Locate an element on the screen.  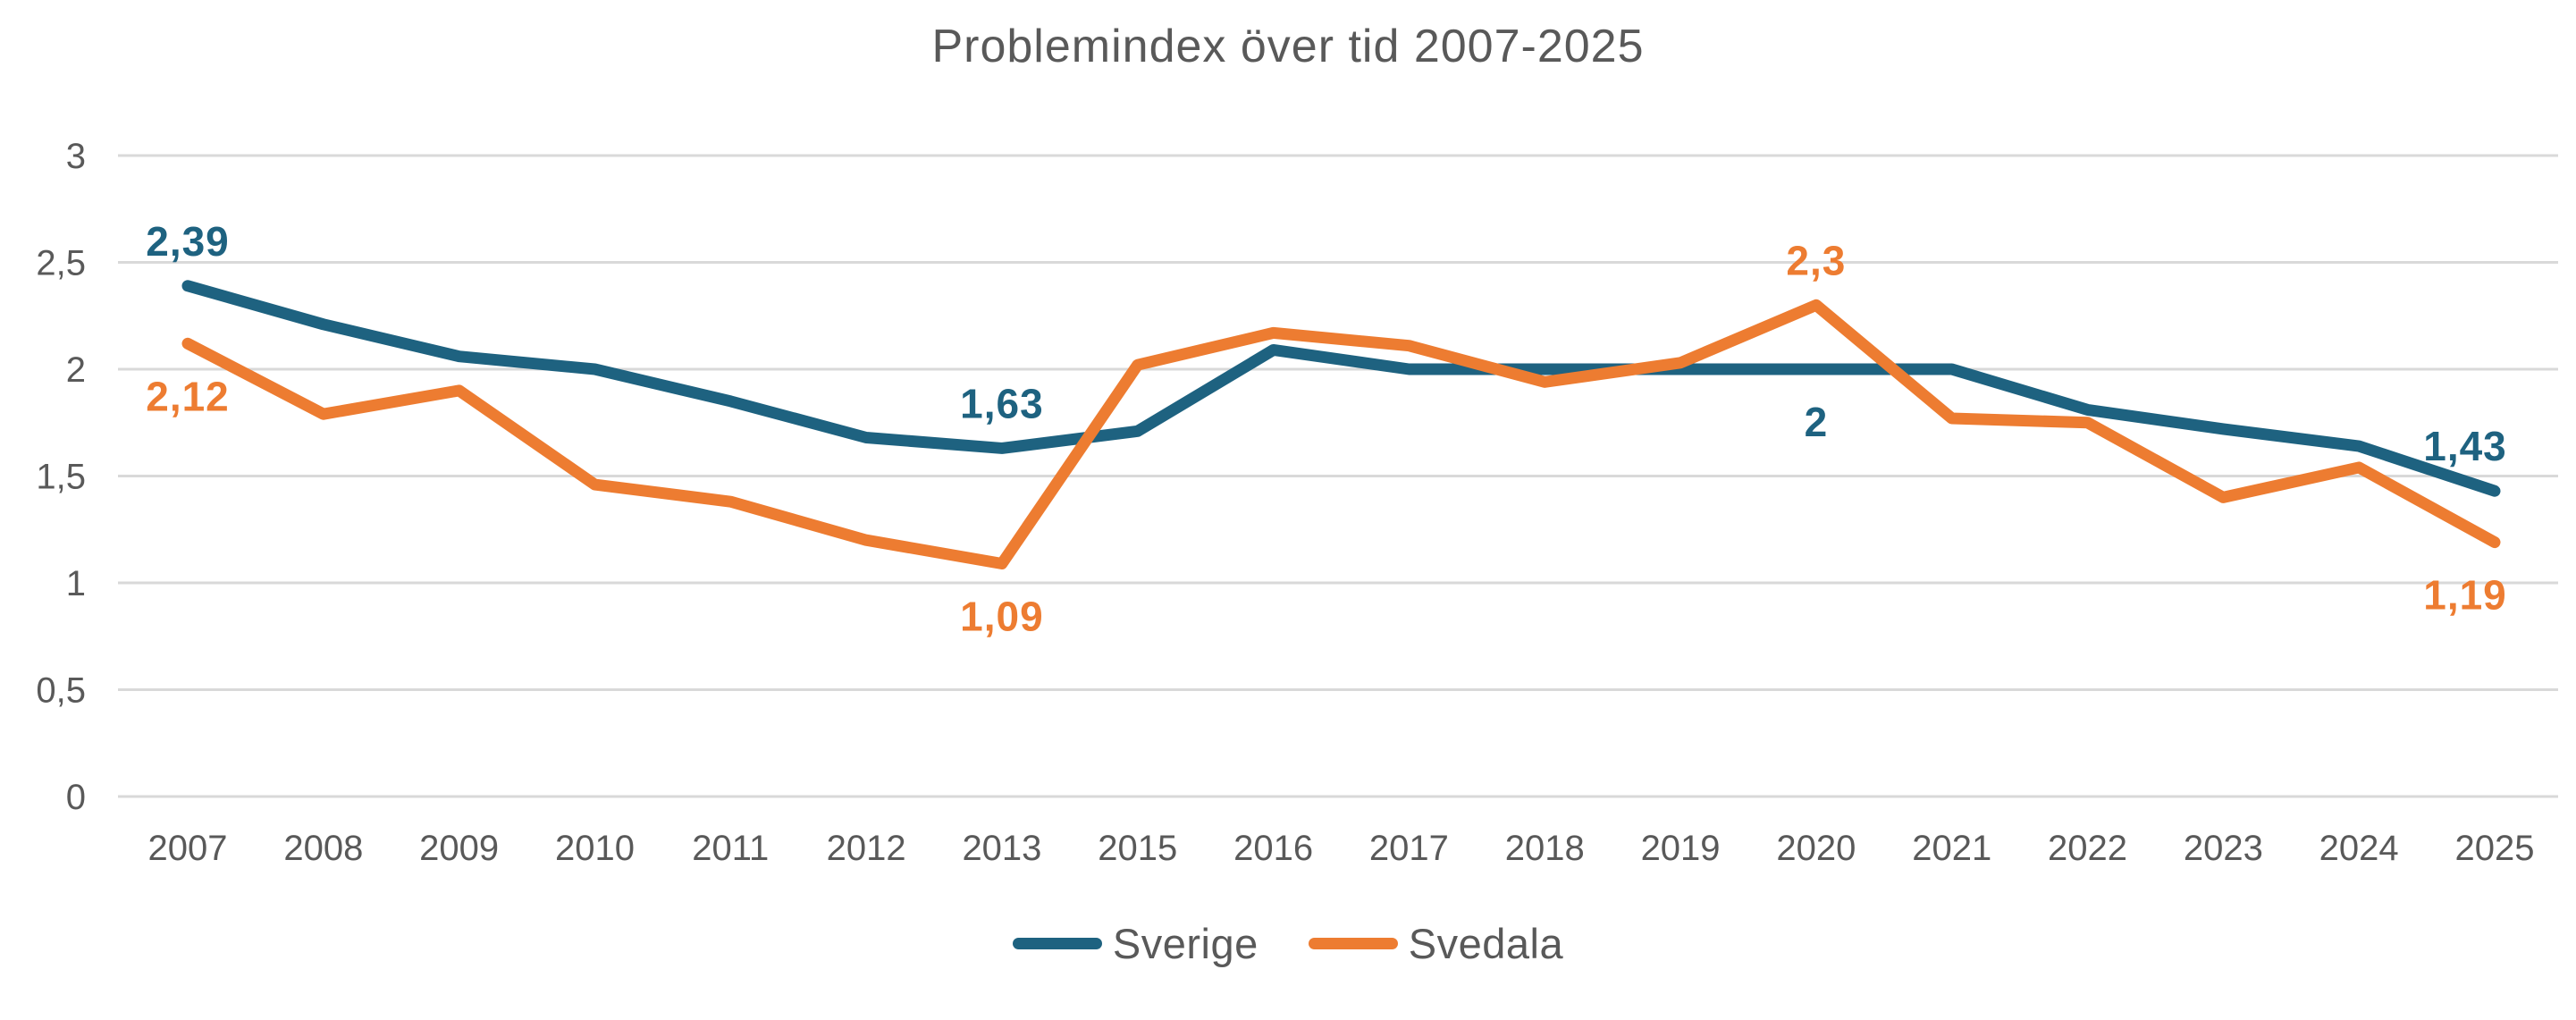
x-tick-label: 2013 is located at coordinates (1002, 848).